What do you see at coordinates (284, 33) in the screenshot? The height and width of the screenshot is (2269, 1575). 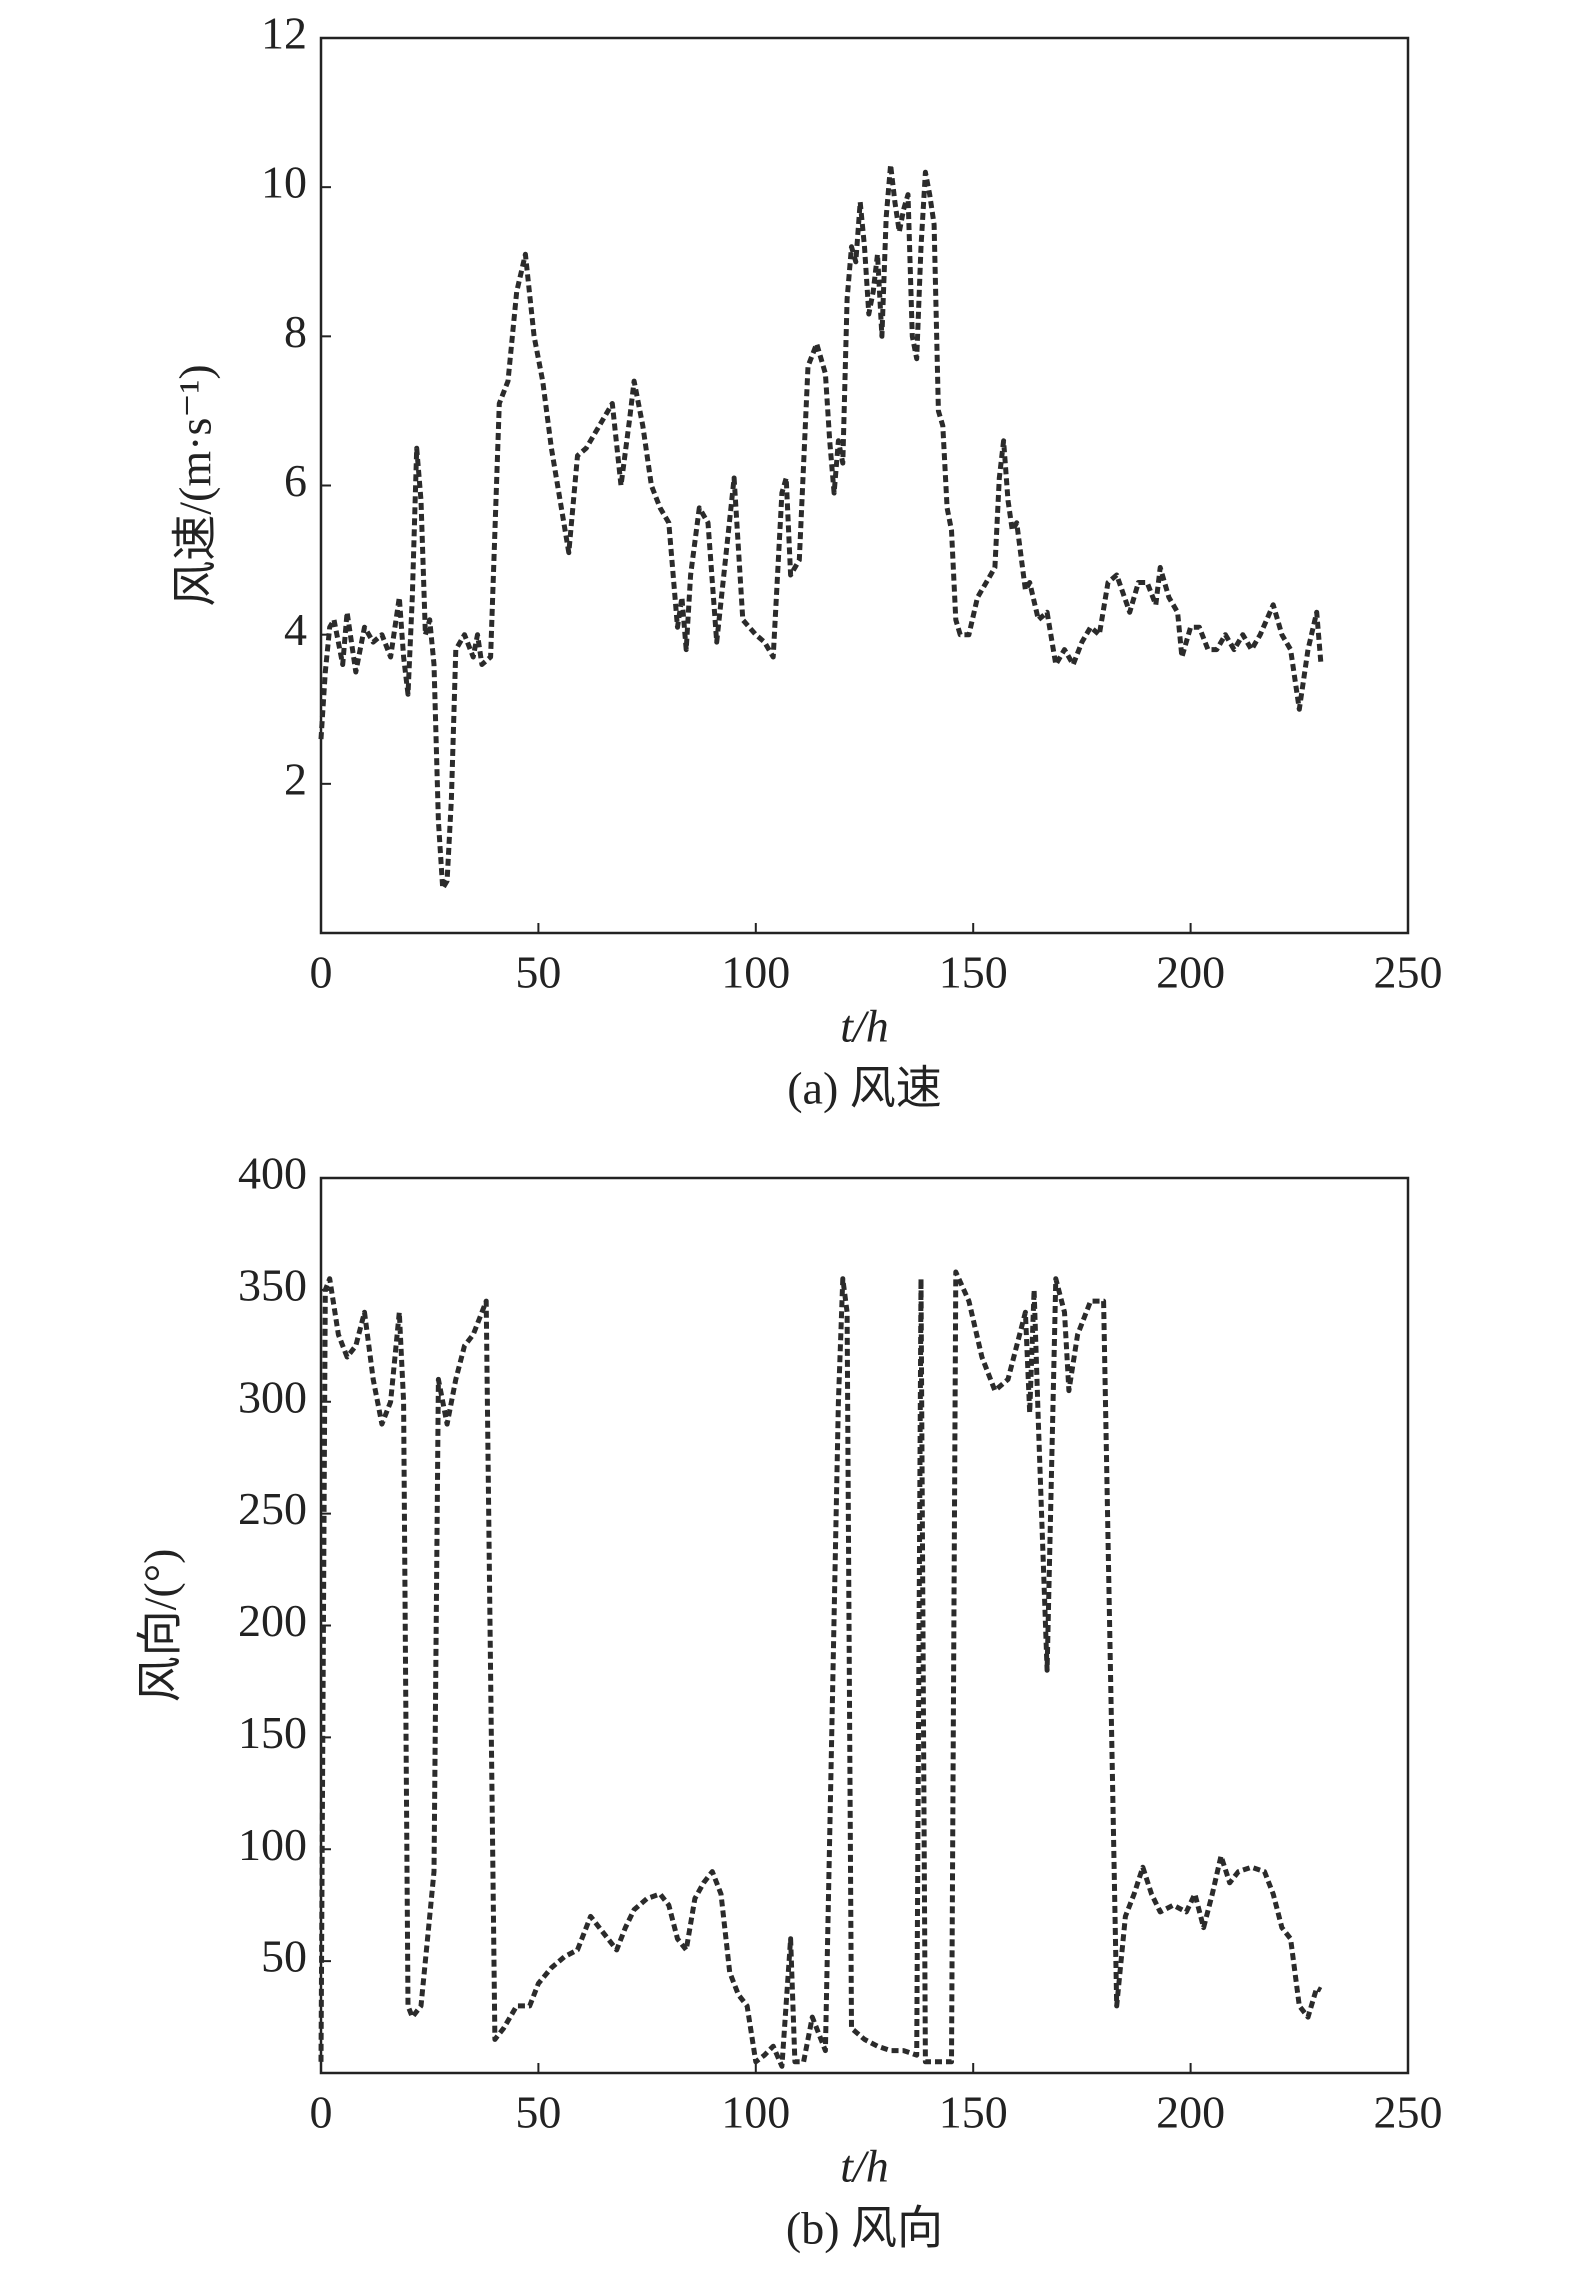 I see `y-tick-label: 12` at bounding box center [284, 33].